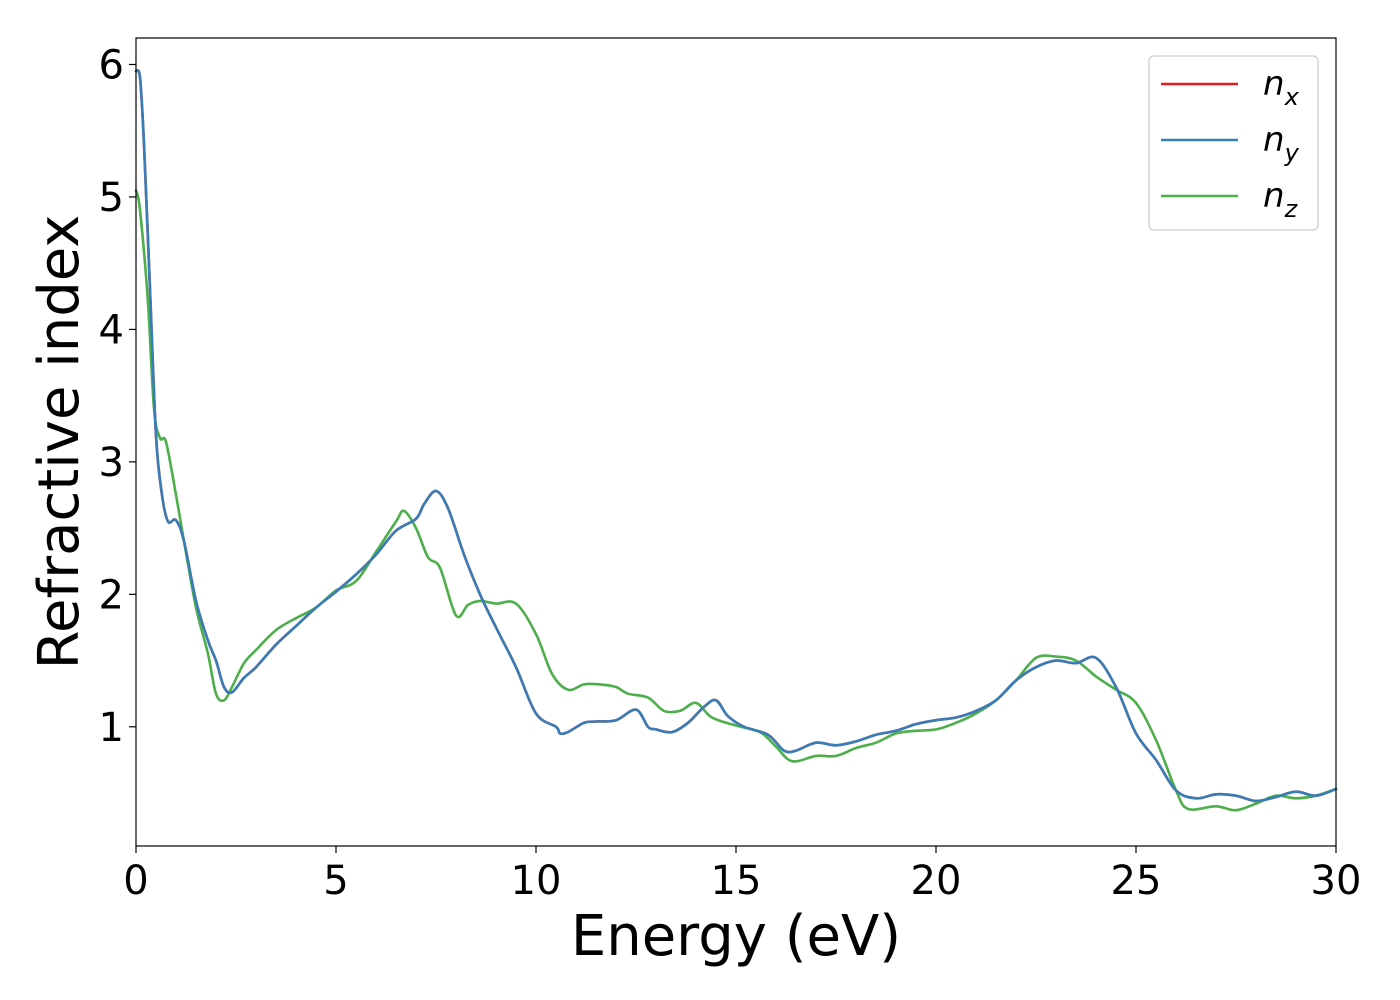  What do you see at coordinates (59, 442) in the screenshot?
I see `y-axis-label: Refractive index` at bounding box center [59, 442].